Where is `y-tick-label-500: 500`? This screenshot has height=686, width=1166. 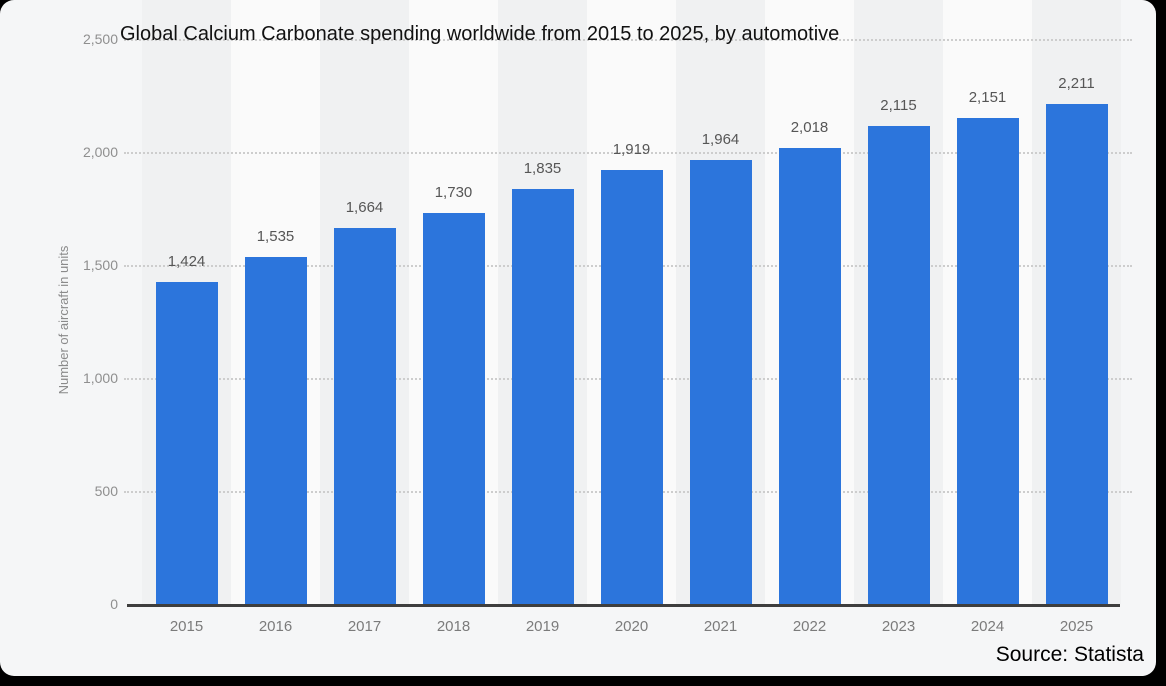
y-tick-label-500: 500 is located at coordinates (106, 490).